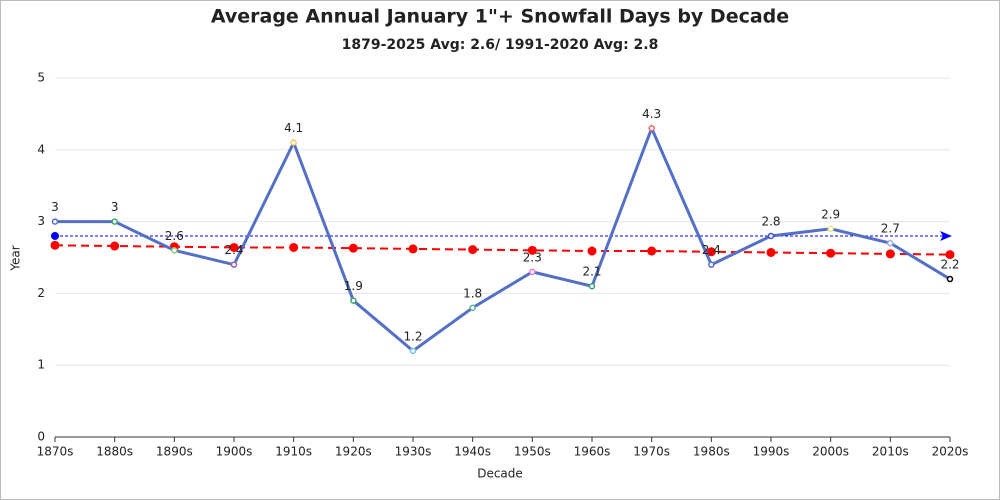 The image size is (1000, 500). I want to click on data-label: 2.8, so click(770, 221).